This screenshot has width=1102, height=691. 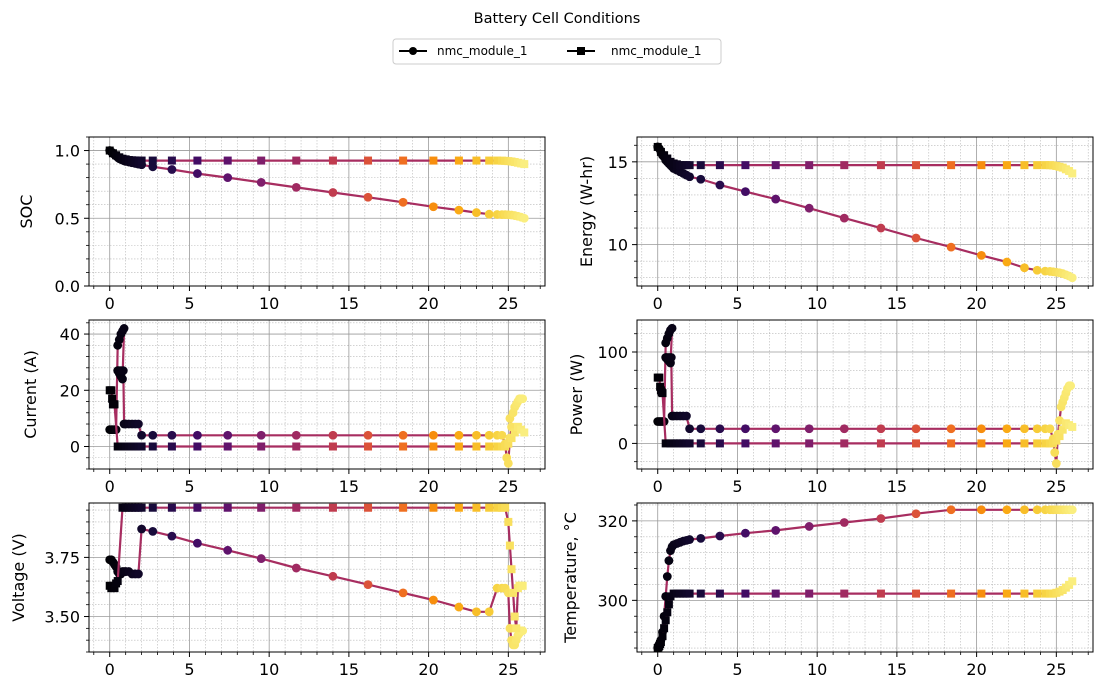 What do you see at coordinates (658, 303) in the screenshot?
I see `energy-xtick-label: 0` at bounding box center [658, 303].